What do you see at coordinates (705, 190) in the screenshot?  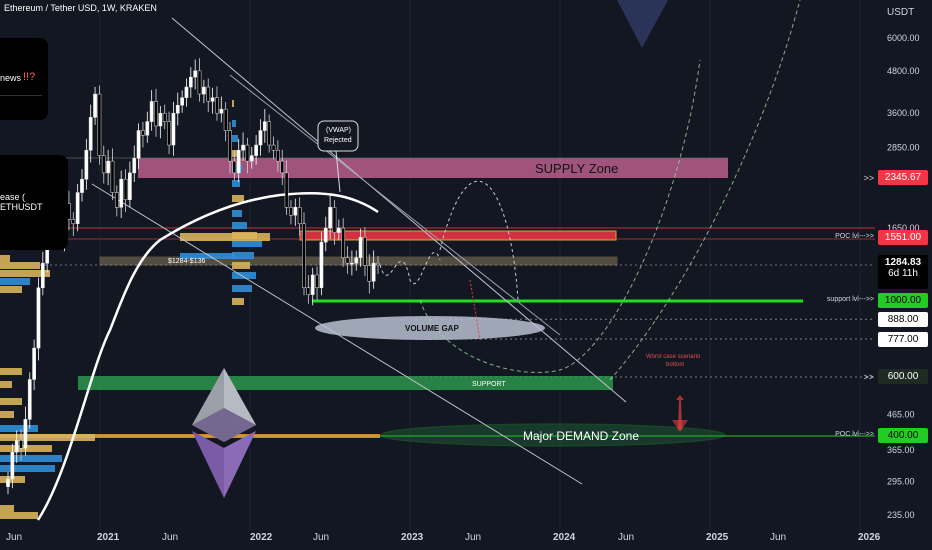 I see `projection-long` at bounding box center [705, 190].